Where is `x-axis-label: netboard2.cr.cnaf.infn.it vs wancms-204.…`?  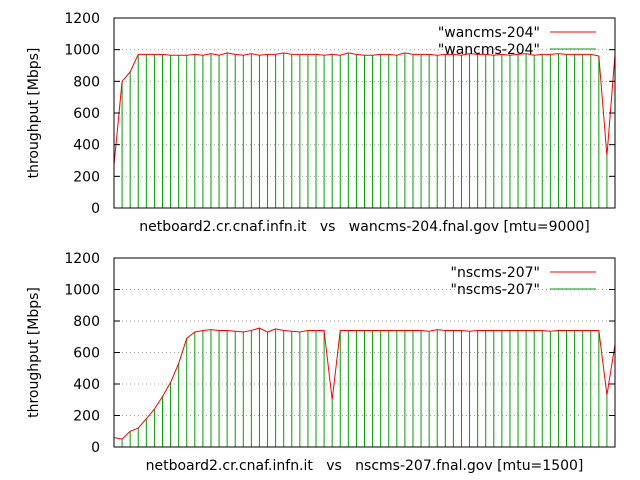 x-axis-label: netboard2.cr.cnaf.infn.it vs wancms-204.… is located at coordinates (364, 227).